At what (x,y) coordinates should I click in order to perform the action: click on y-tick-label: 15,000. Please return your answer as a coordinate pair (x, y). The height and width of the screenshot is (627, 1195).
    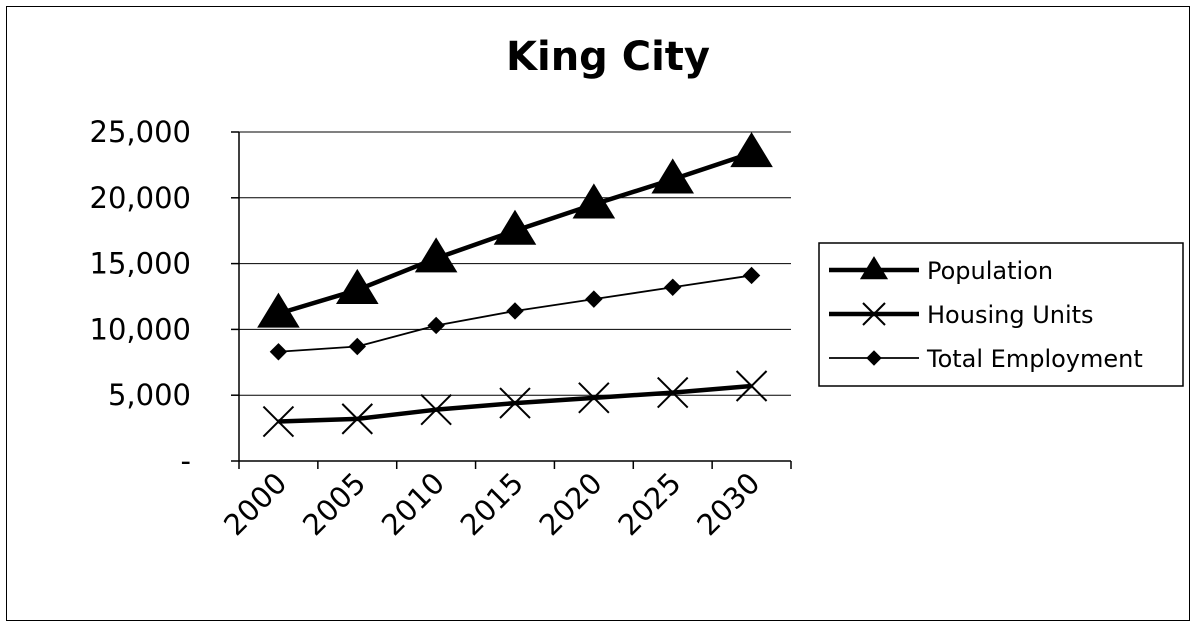
    Looking at the image, I should click on (140, 264).